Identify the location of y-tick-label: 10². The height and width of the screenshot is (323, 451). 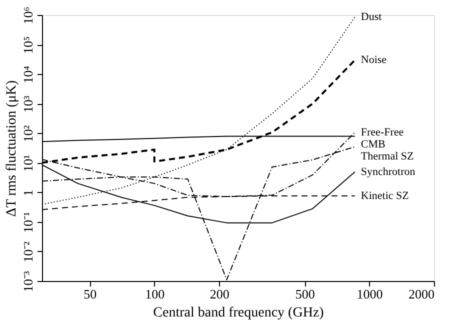
(28, 133).